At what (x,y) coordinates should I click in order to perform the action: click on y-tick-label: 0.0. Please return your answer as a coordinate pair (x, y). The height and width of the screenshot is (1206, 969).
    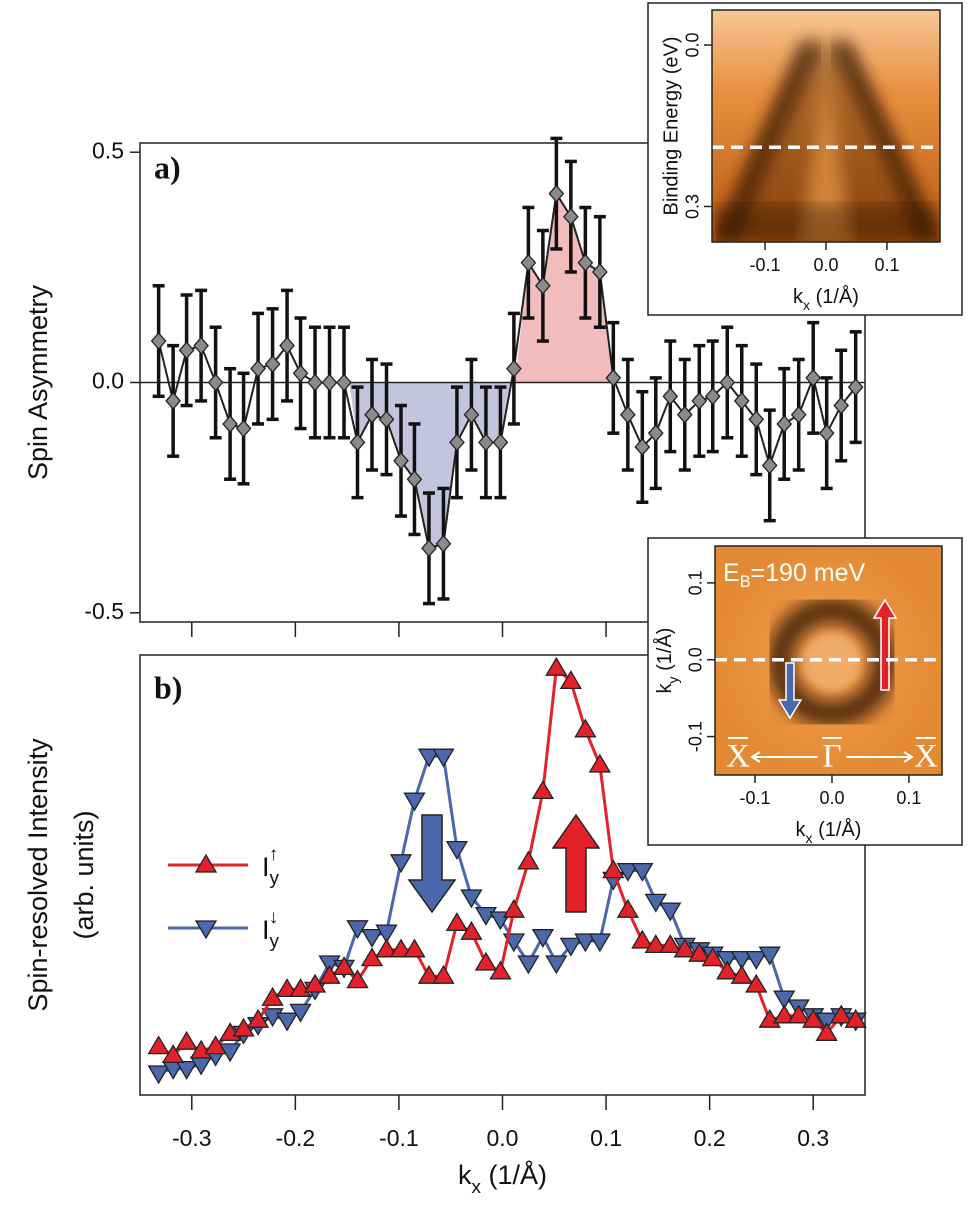
    Looking at the image, I should click on (108, 381).